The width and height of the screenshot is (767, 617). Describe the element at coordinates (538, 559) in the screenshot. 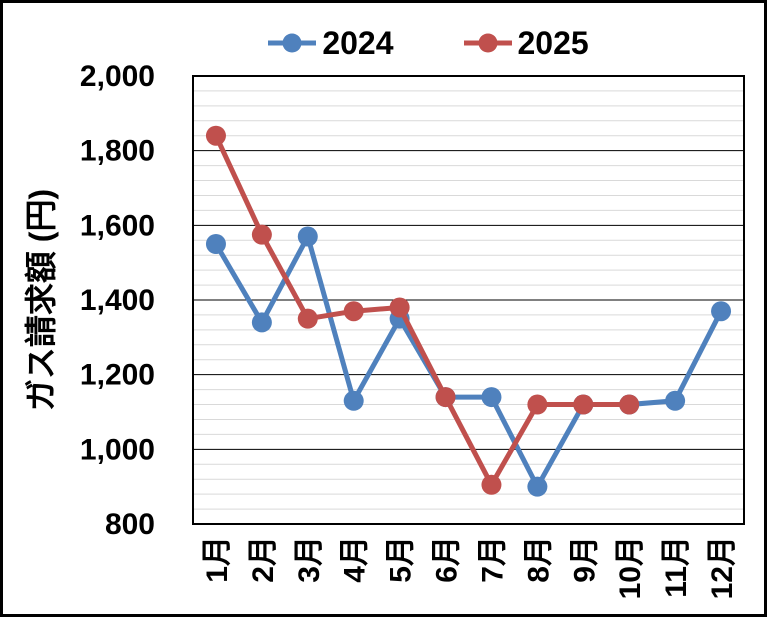

I see `x-tick-label: 8月` at that location.